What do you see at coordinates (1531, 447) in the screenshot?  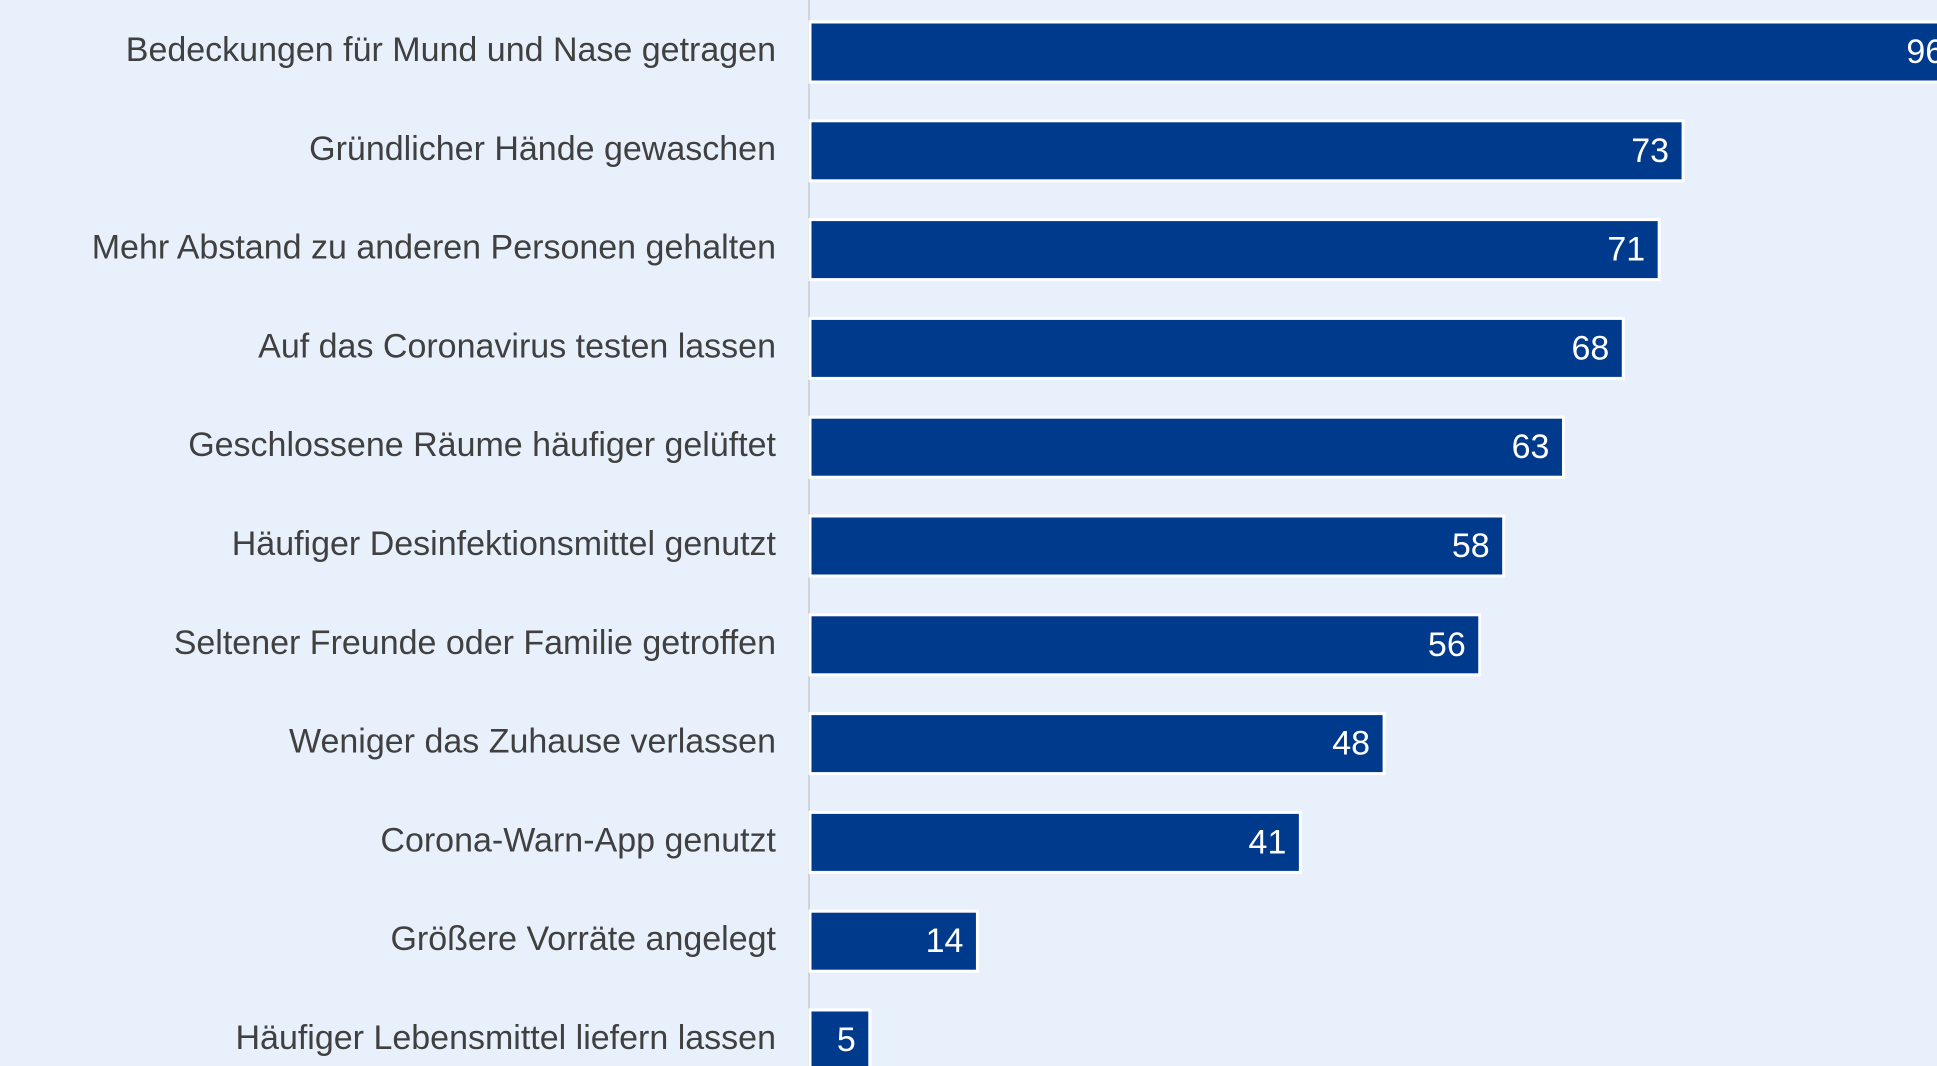 I see `value-label: 63` at bounding box center [1531, 447].